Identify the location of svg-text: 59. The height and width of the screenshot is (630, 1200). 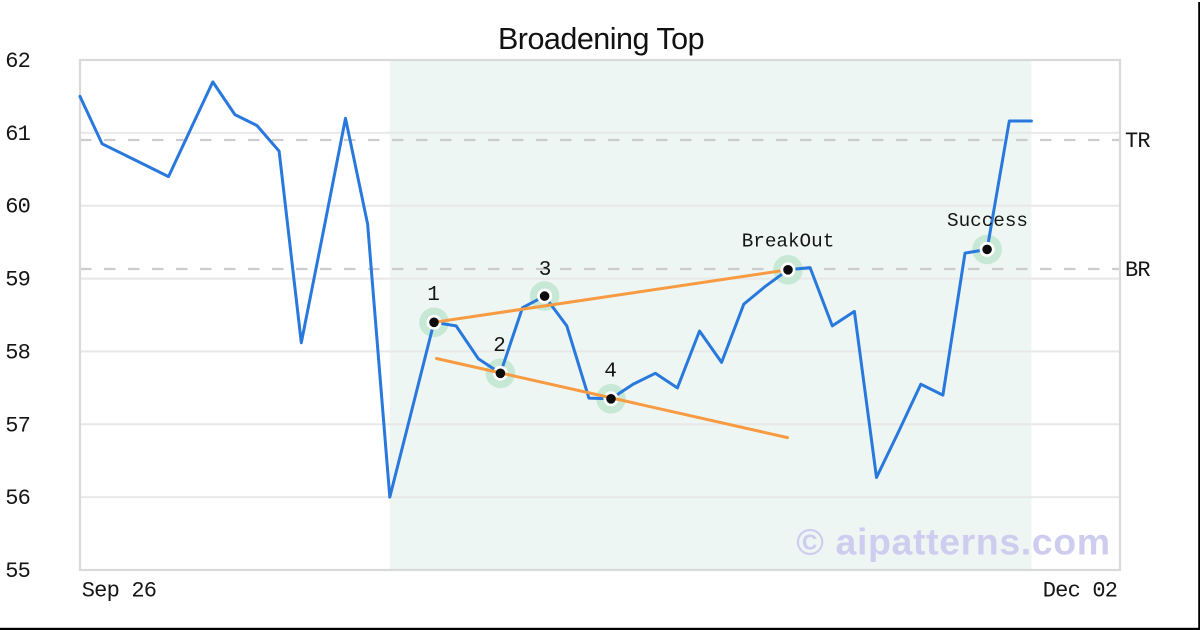
(17, 280).